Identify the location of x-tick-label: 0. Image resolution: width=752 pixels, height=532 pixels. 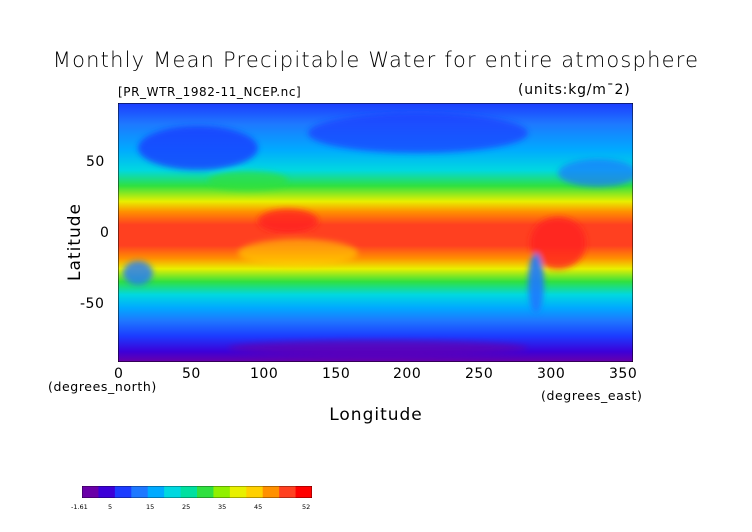
(119, 374).